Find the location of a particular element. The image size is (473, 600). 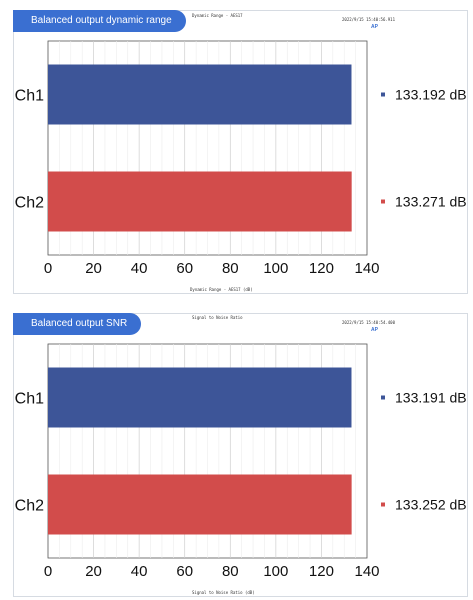

chart-title: Dynamic Range - AES17 is located at coordinates (217, 15).